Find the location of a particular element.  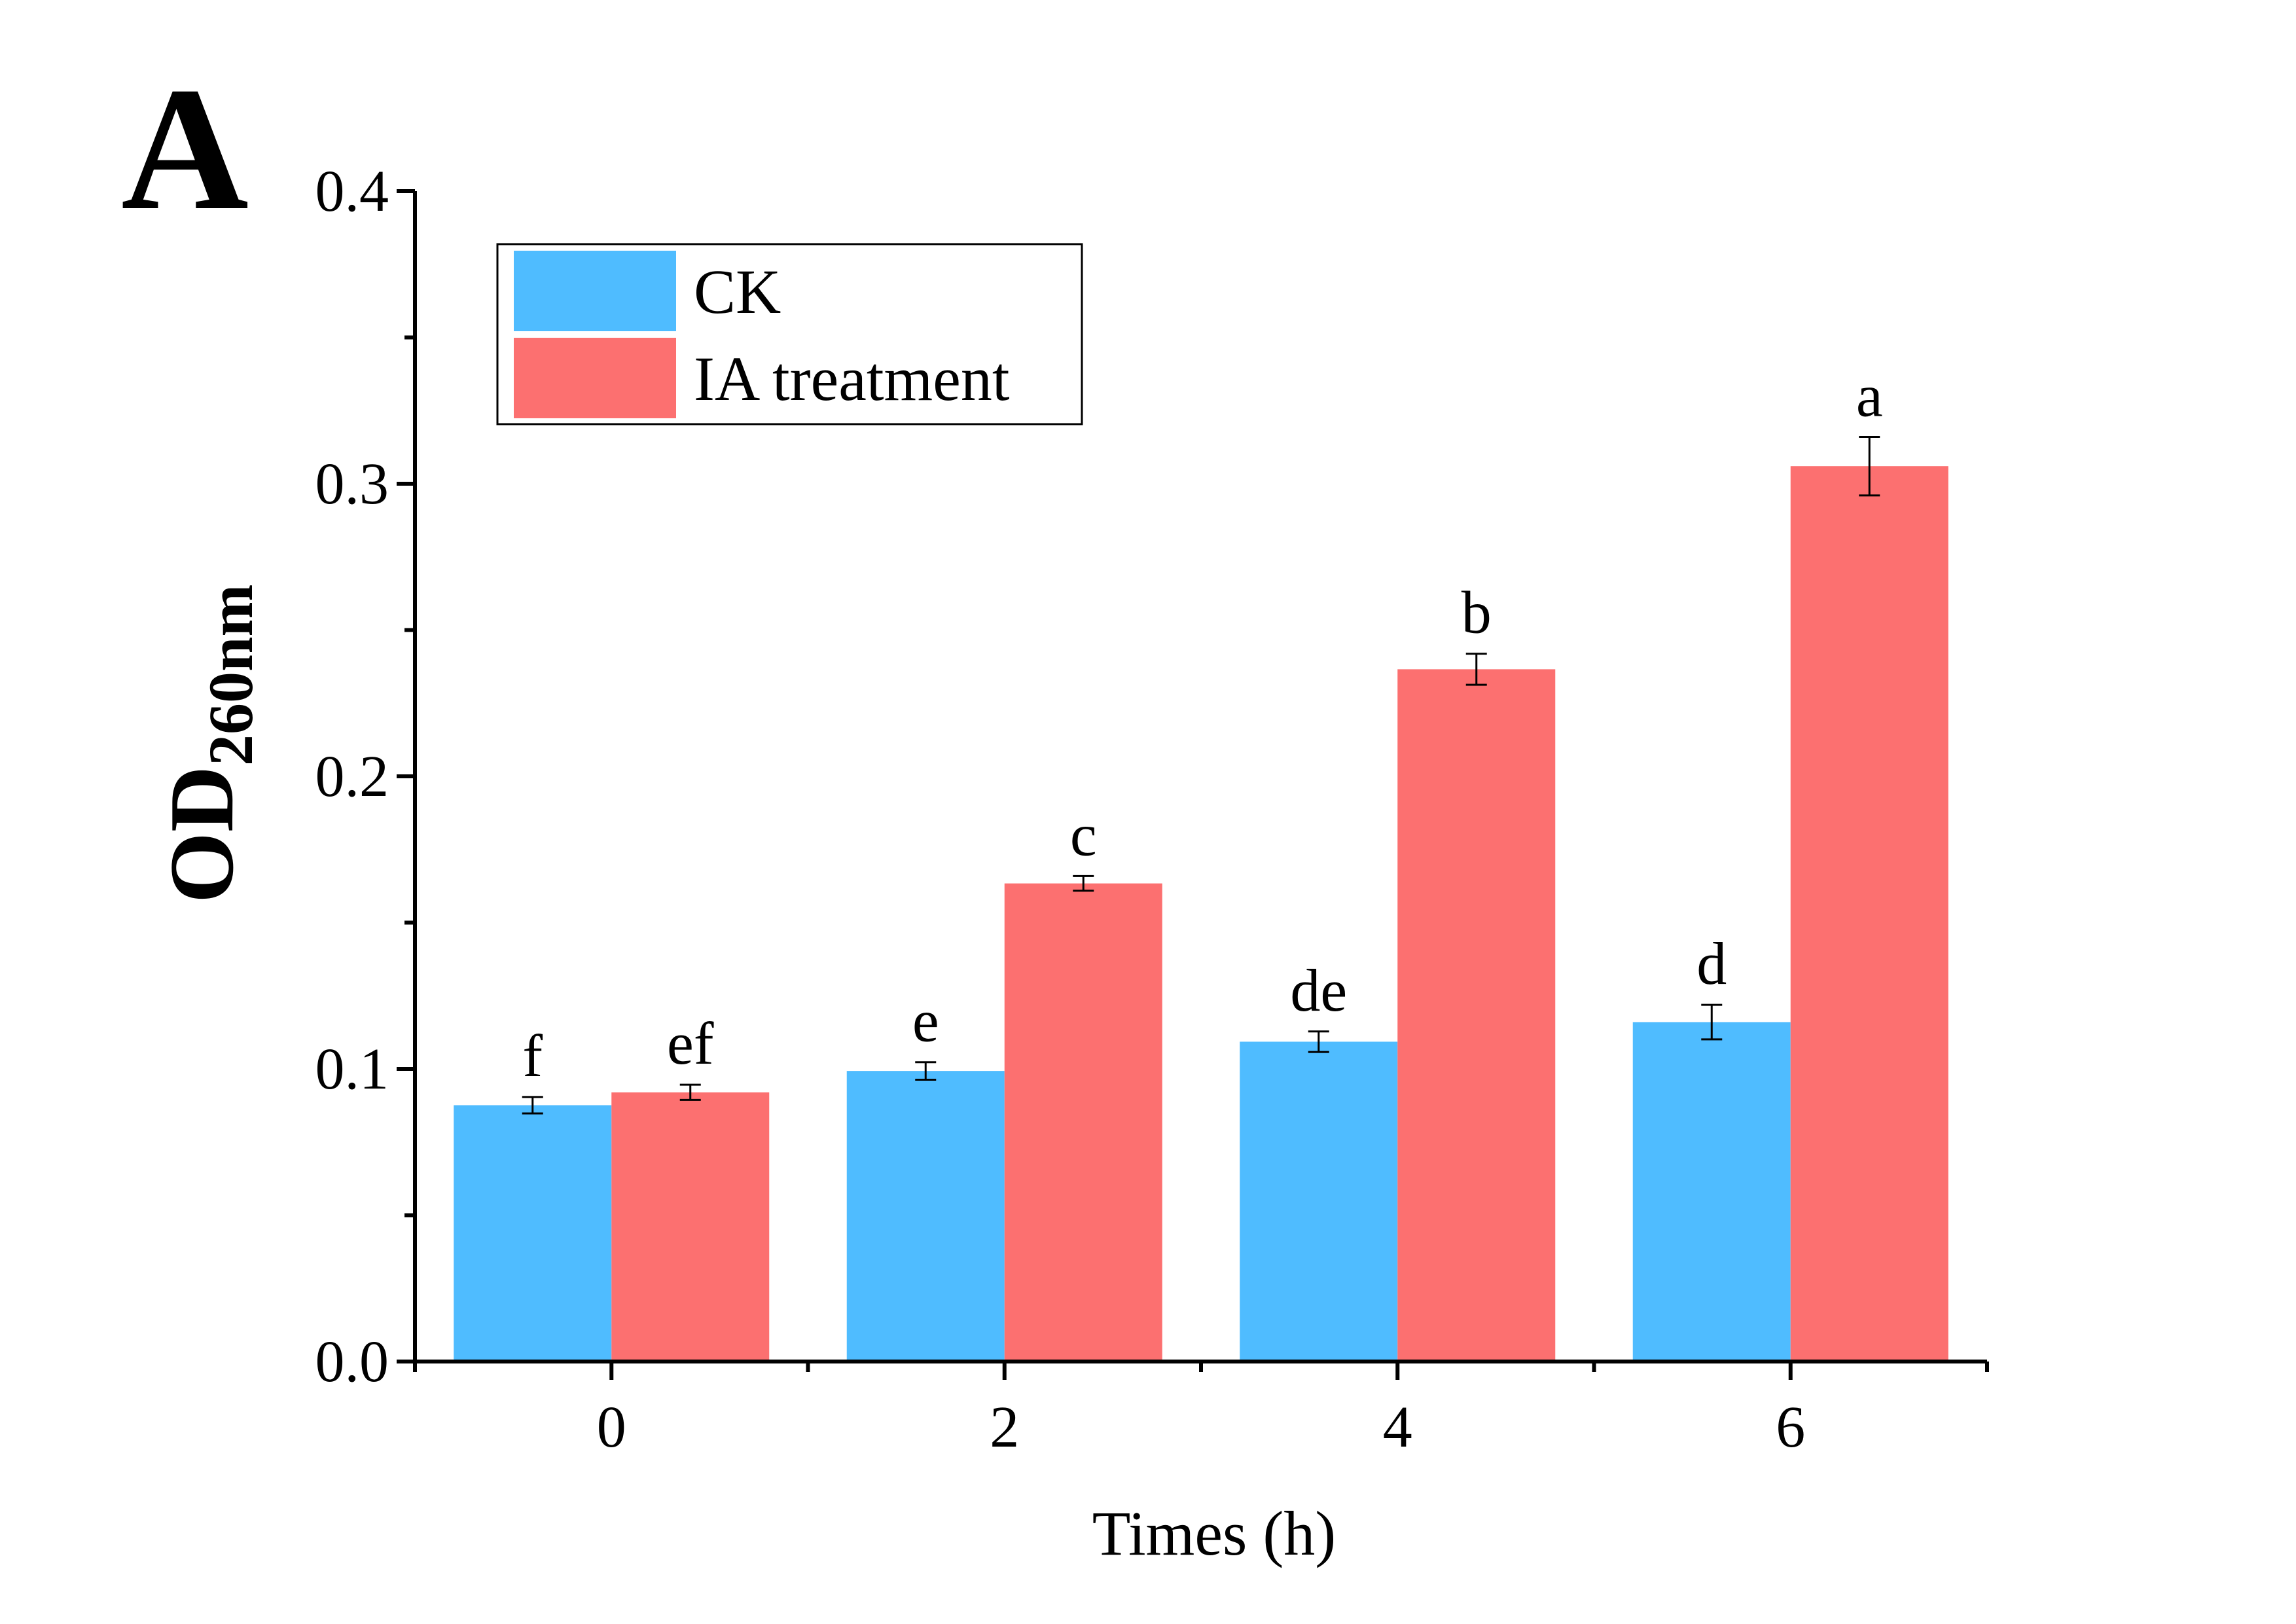

panel-label: A is located at coordinates (185, 149).